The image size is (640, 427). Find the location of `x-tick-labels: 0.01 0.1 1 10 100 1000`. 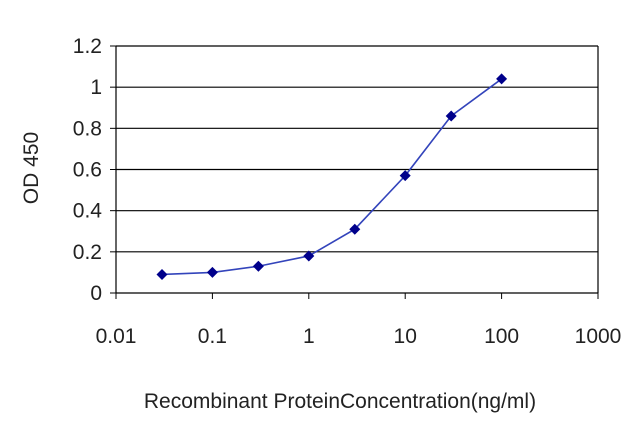

x-tick-labels: 0.01 0.1 1 10 100 1000 is located at coordinates (359, 336).